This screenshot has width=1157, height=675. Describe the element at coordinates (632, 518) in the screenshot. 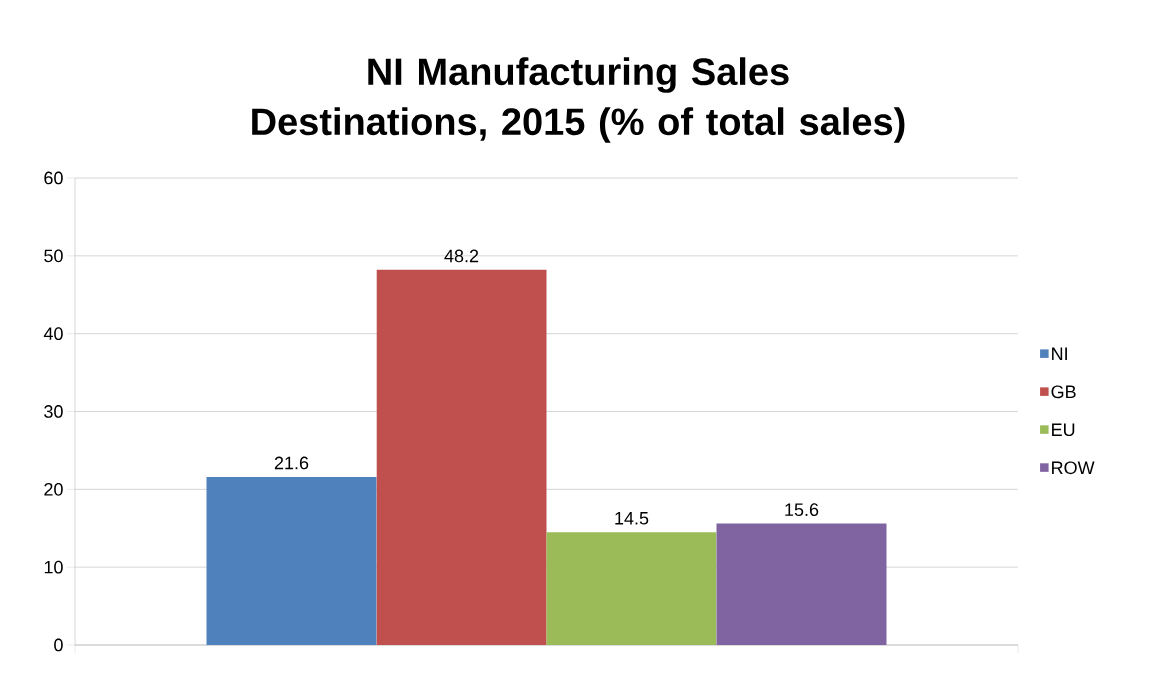

I see `data-label: 14.5` at that location.